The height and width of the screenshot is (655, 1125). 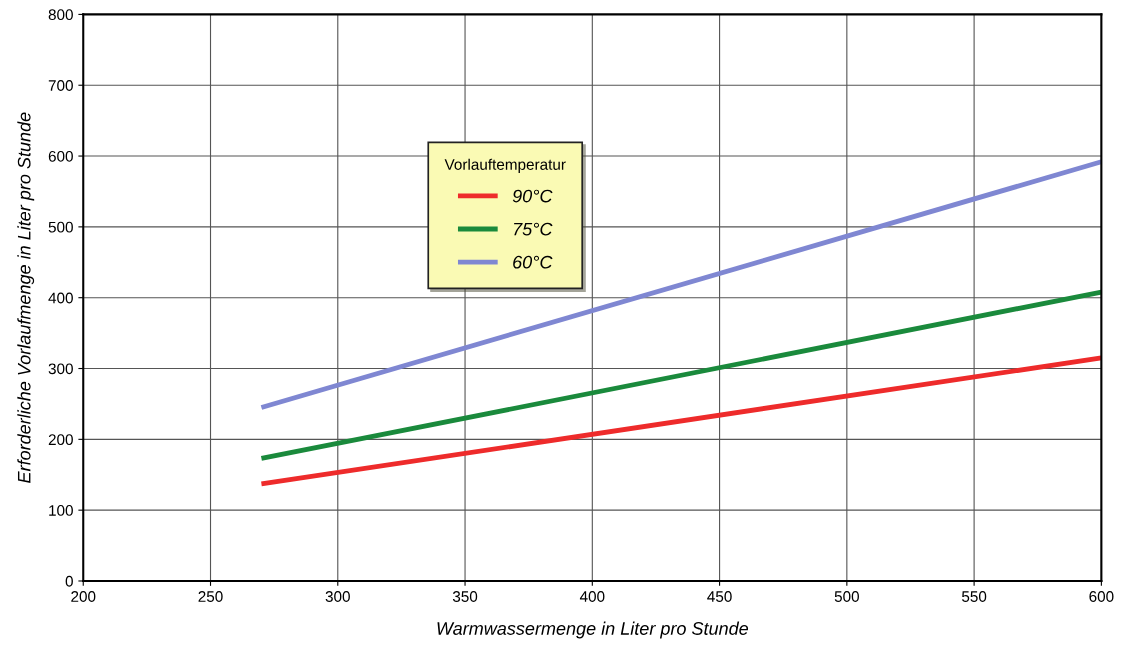 I want to click on x-tick-label: 600, so click(x=1101, y=596).